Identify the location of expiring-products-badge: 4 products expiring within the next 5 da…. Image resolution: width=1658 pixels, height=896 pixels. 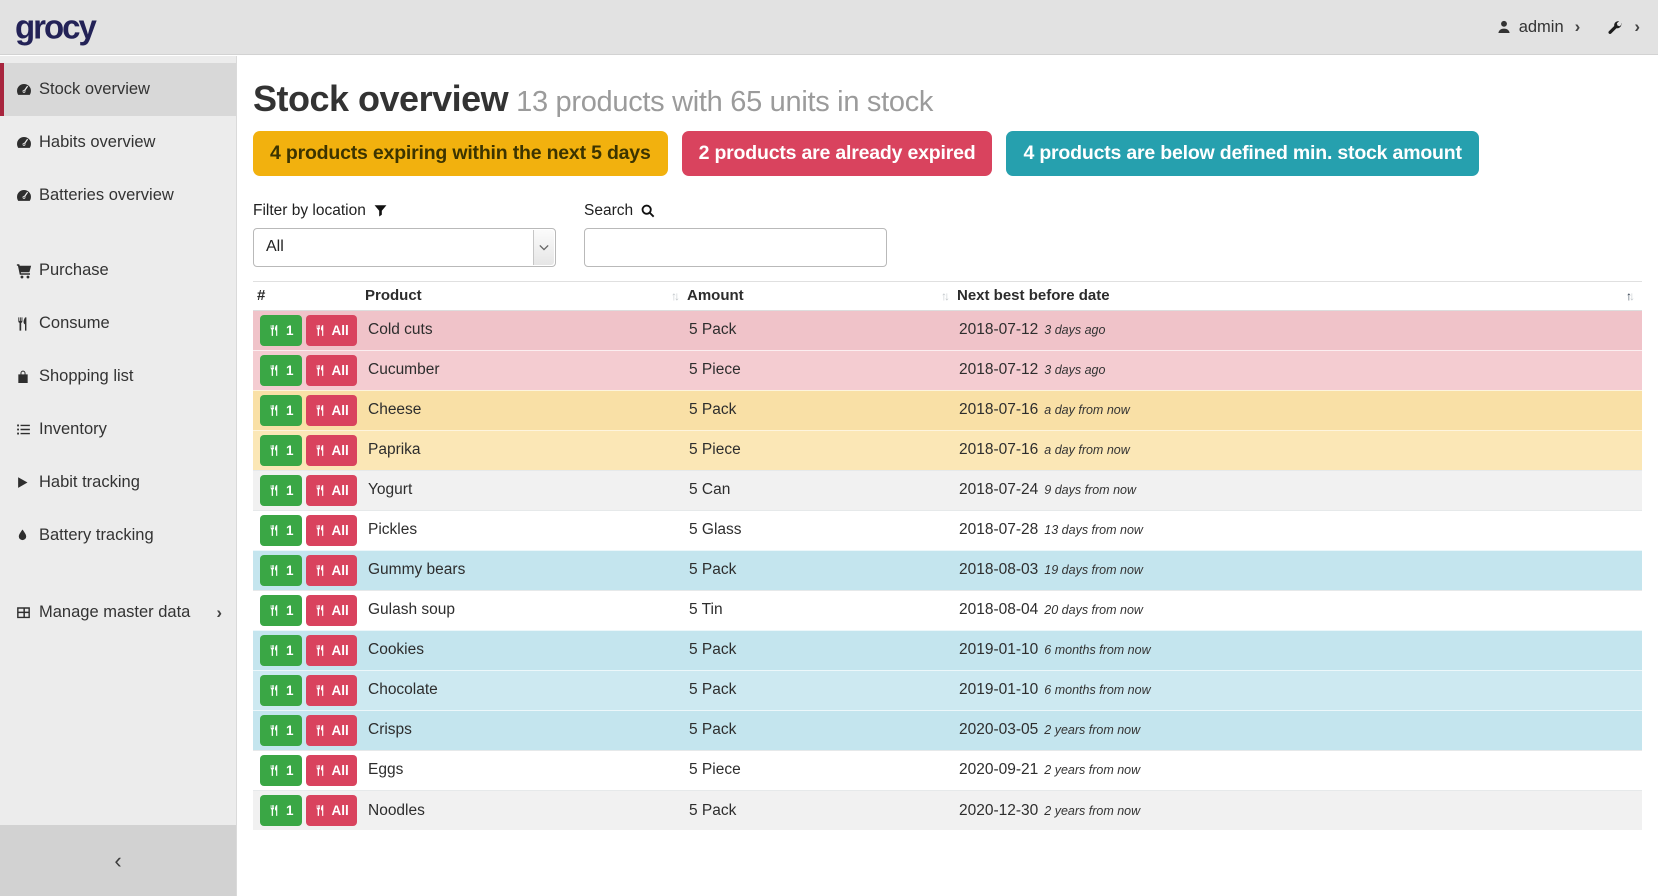
(460, 153).